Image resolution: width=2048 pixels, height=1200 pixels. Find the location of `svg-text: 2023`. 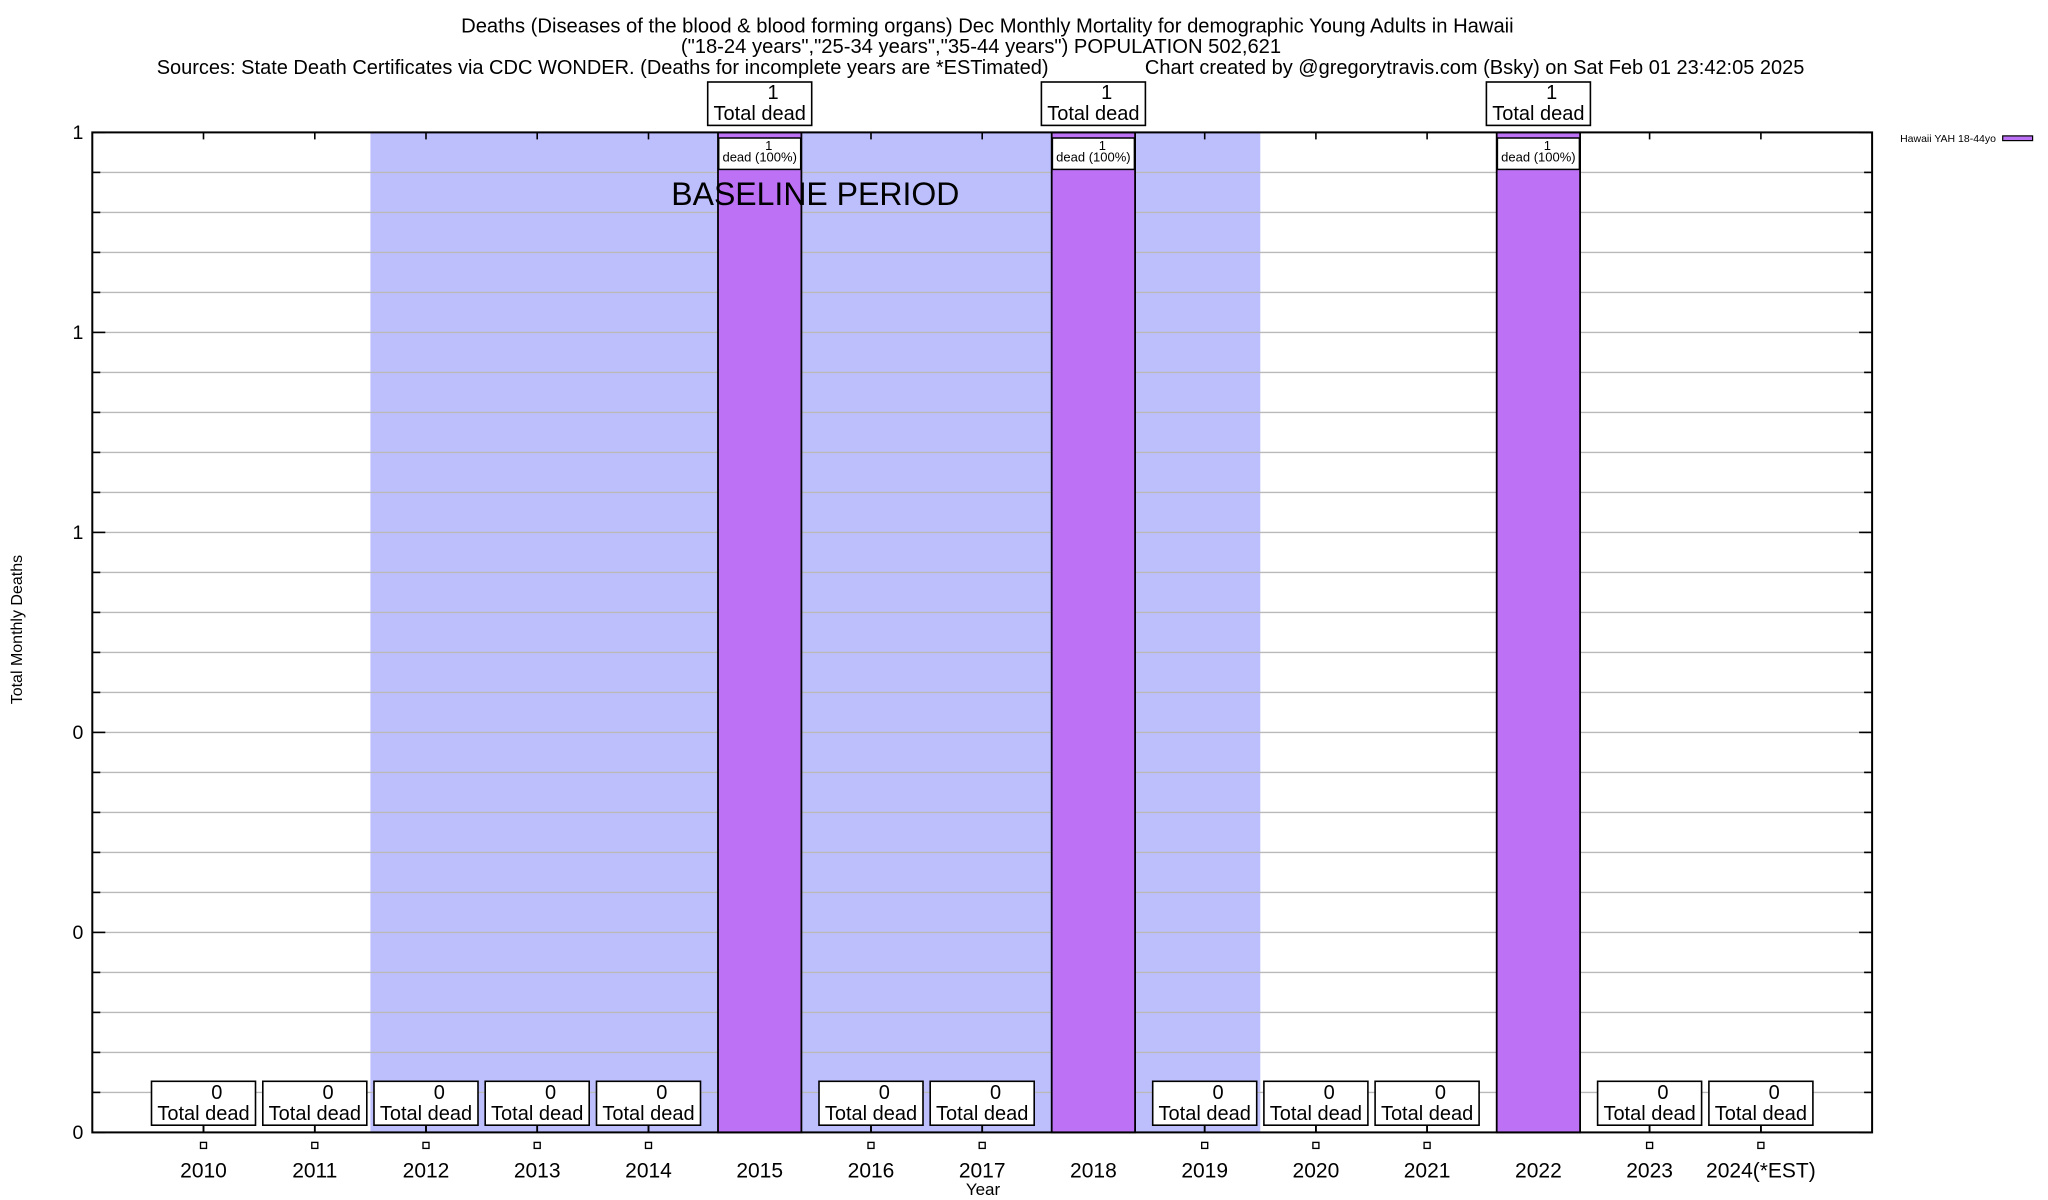

svg-text: 2023 is located at coordinates (1649, 1171).